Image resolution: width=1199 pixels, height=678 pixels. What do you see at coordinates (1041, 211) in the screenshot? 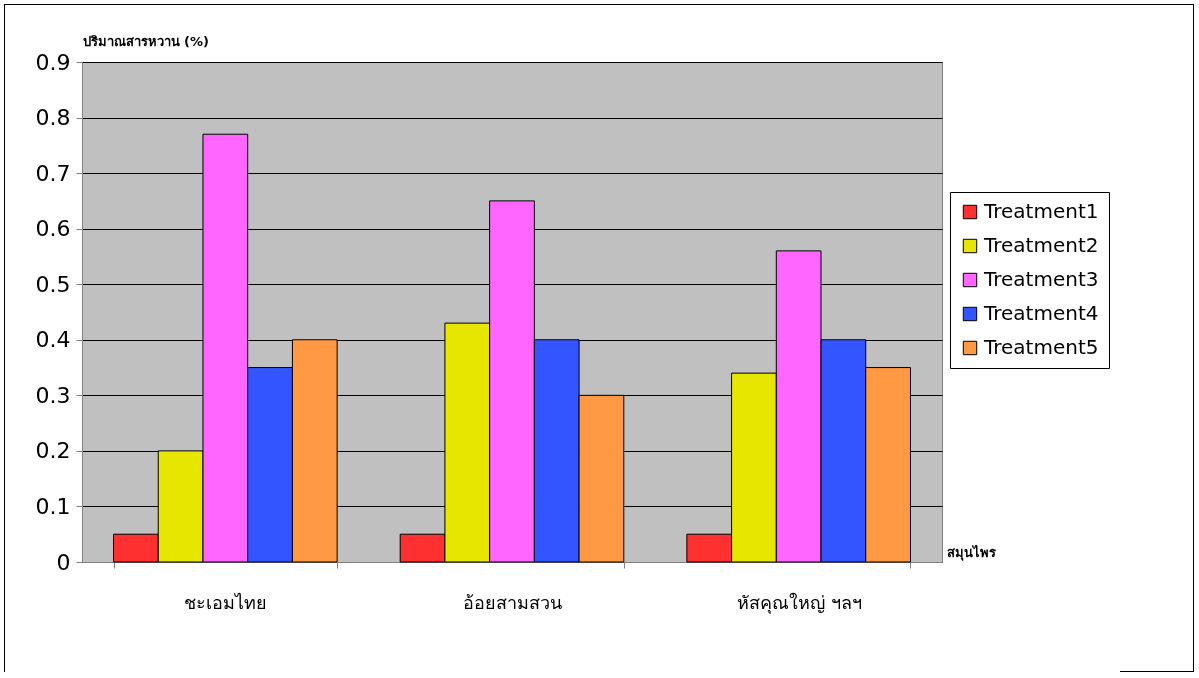
I see `legend-label: Treatment1` at bounding box center [1041, 211].